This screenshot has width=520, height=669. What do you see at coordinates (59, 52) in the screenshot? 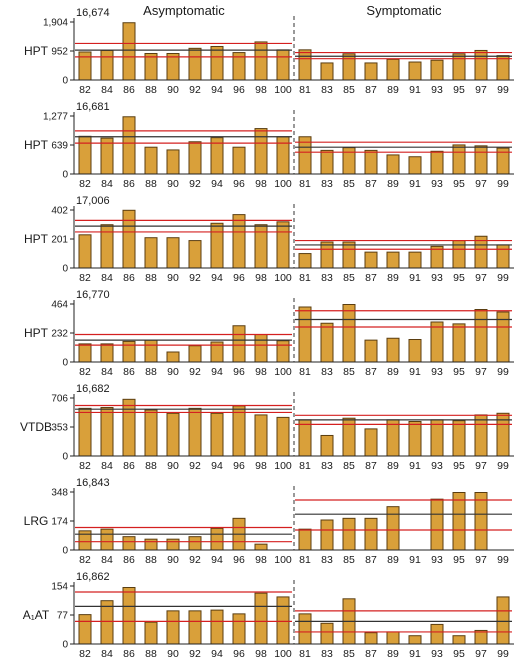
I see `y-tick-label: 952` at bounding box center [59, 52].